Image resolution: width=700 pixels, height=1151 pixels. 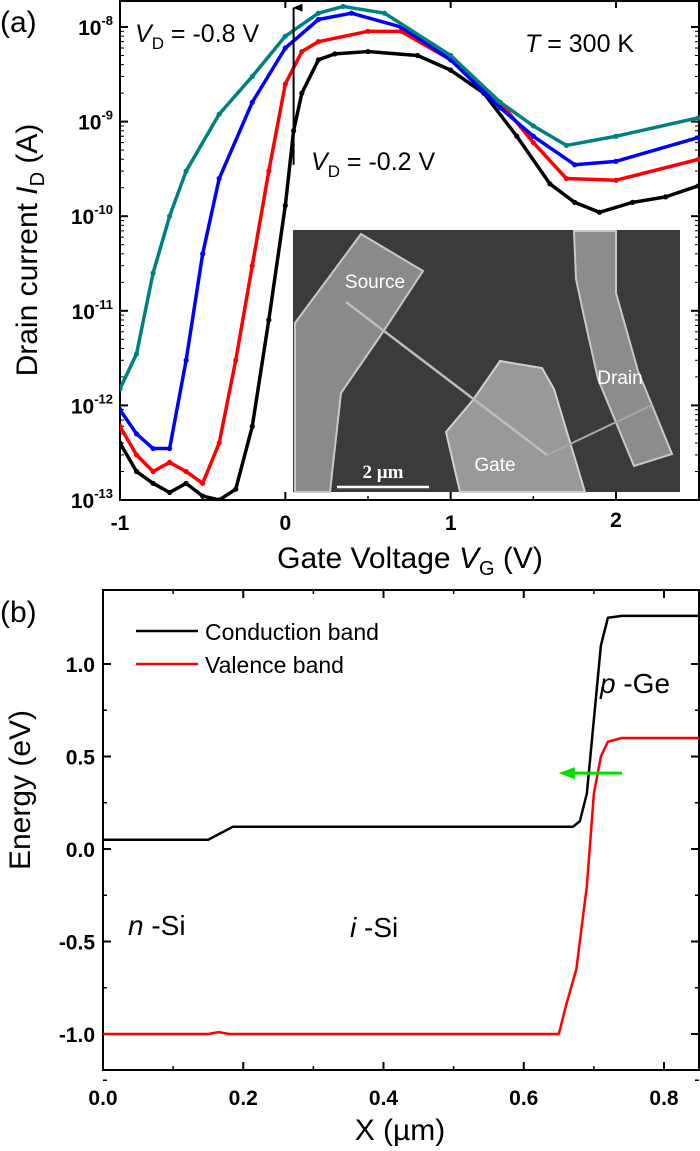 I want to click on temperature-annotation-part: T, so click(x=533, y=44).